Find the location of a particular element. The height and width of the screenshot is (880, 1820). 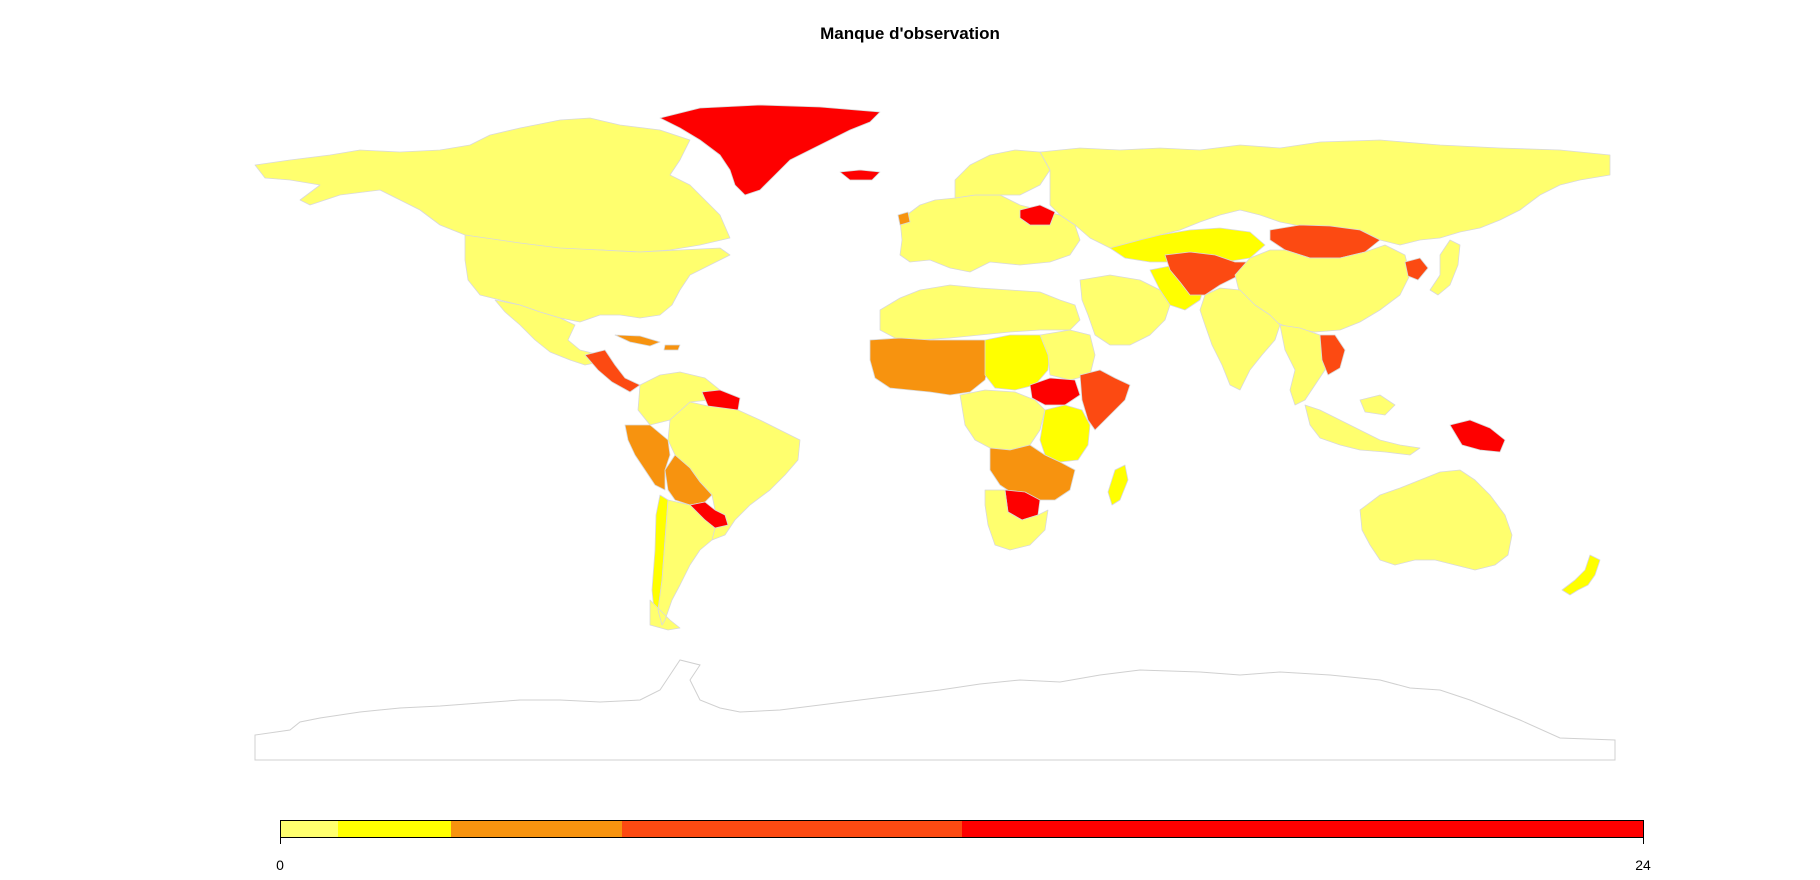

region-australia is located at coordinates (1436, 520).